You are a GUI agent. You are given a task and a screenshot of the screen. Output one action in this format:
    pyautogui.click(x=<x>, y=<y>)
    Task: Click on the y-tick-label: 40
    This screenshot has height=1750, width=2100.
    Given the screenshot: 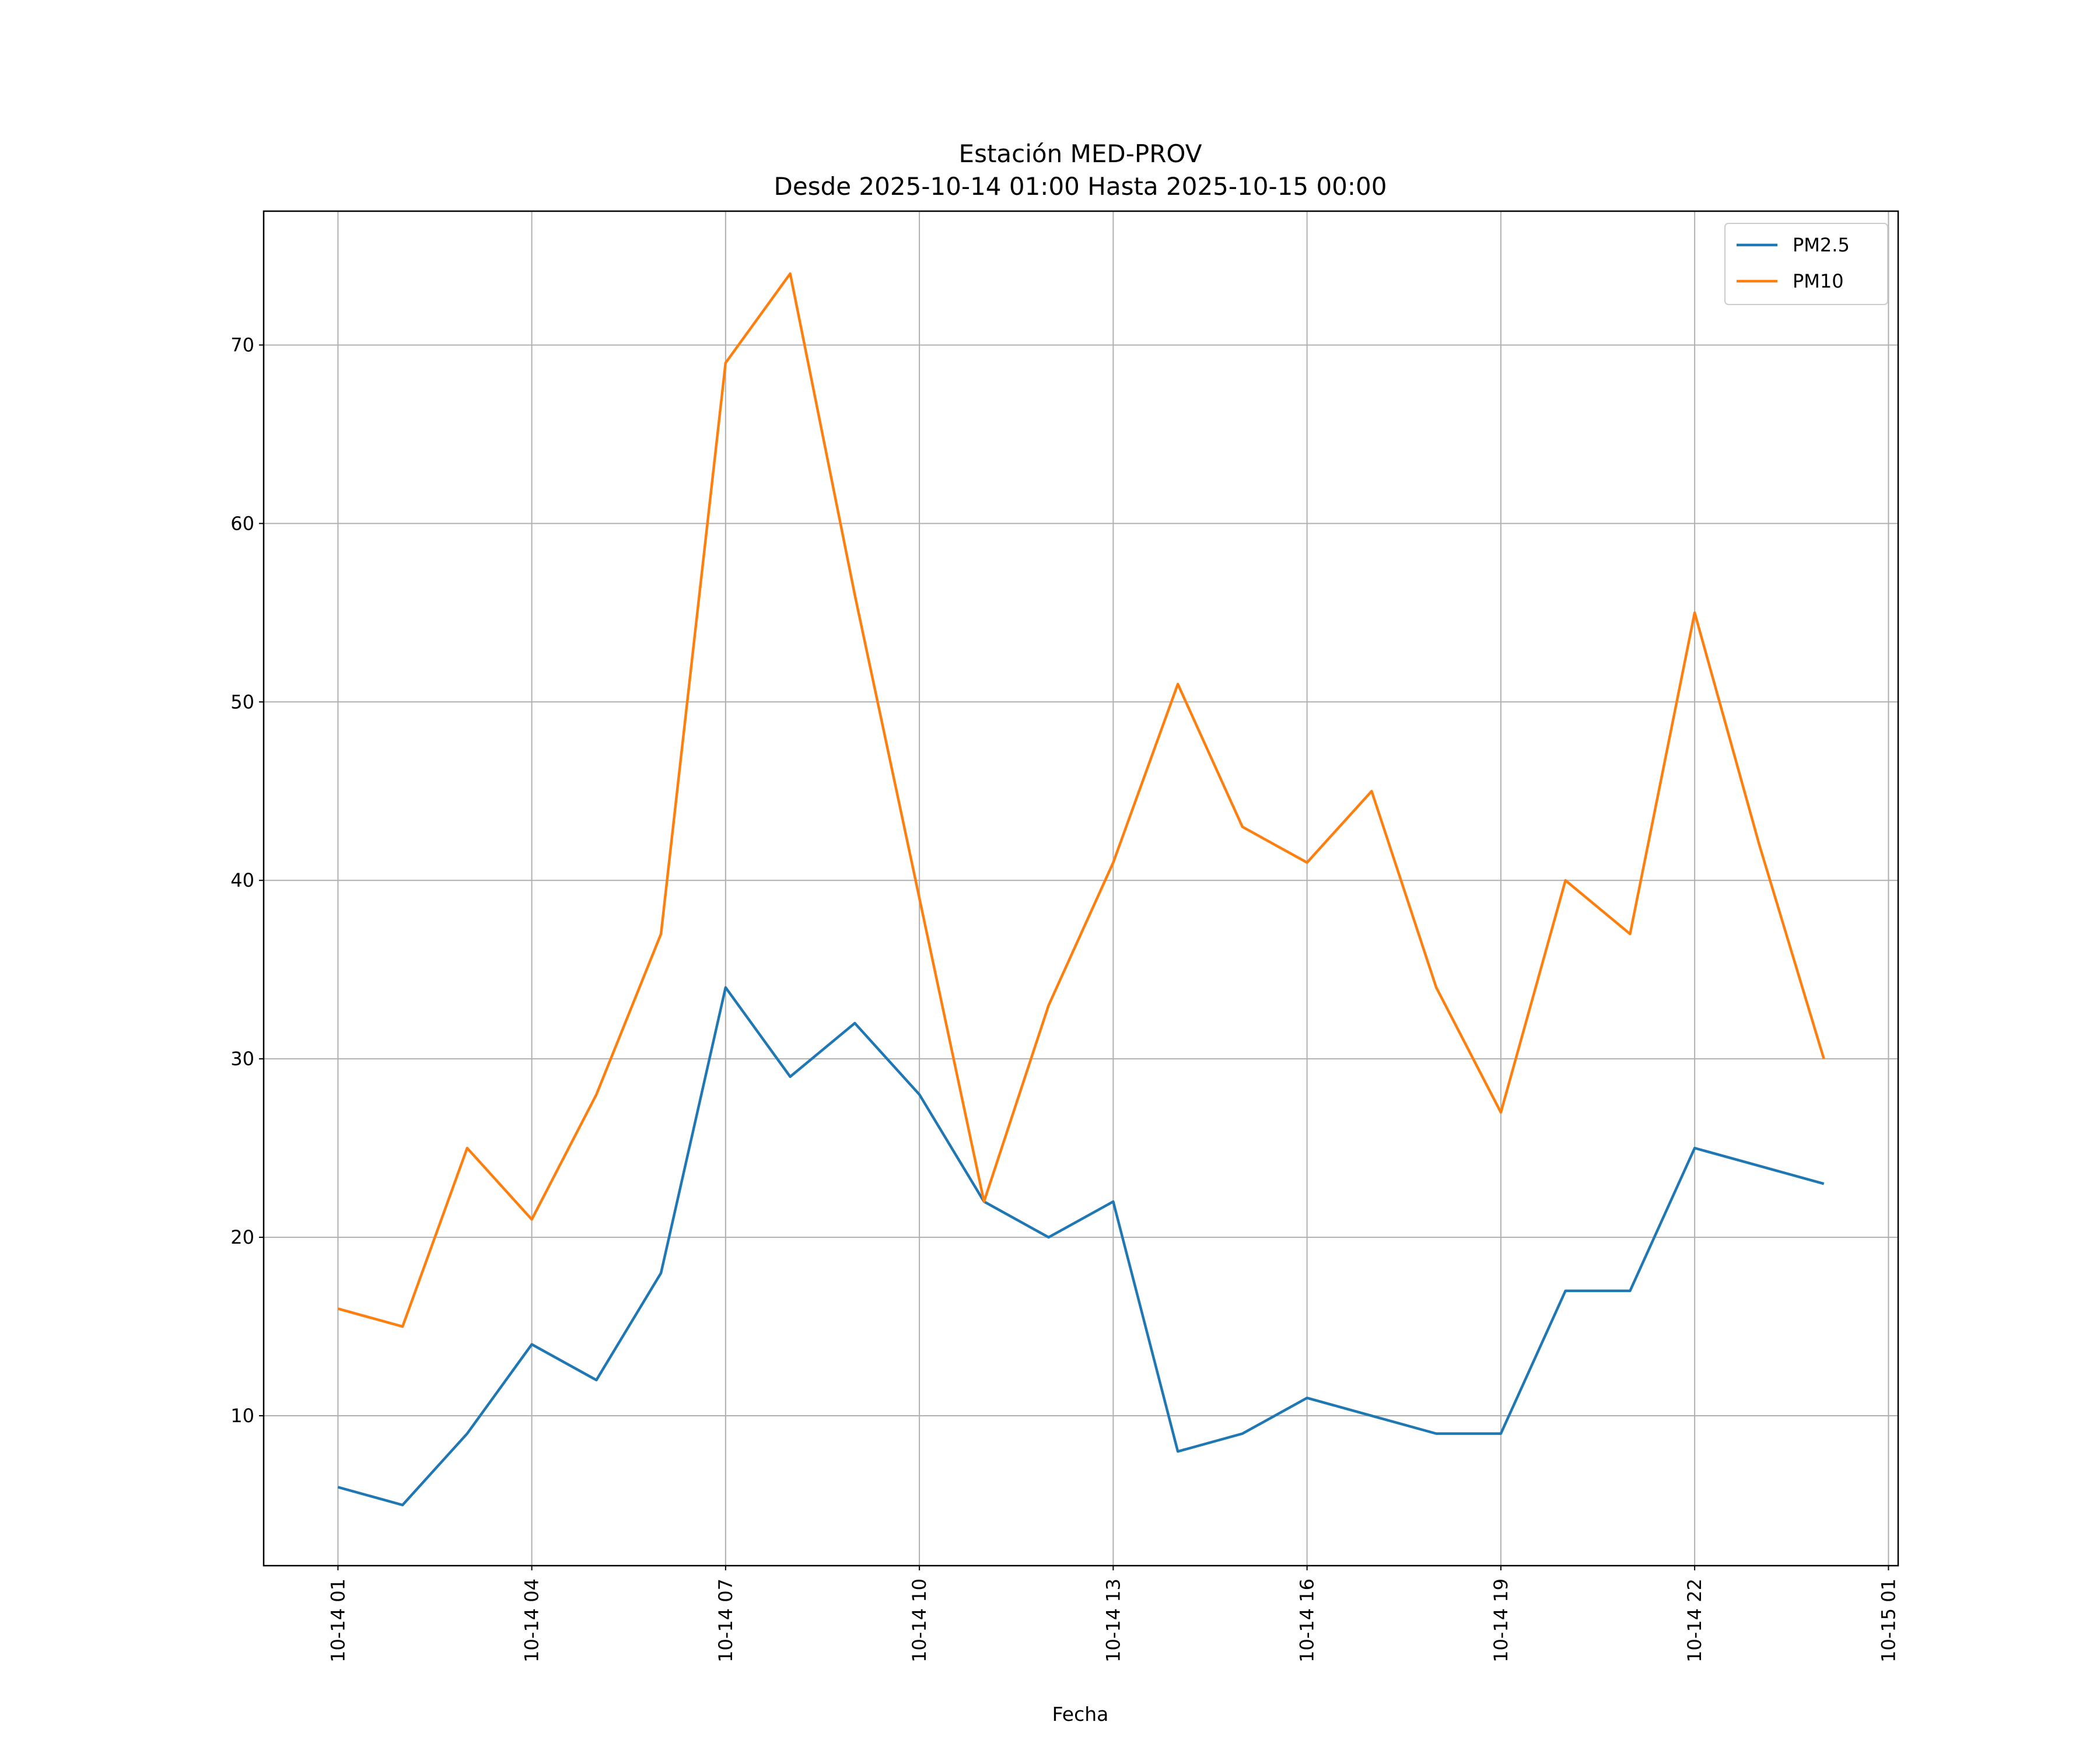 What is the action you would take?
    pyautogui.click(x=242, y=880)
    